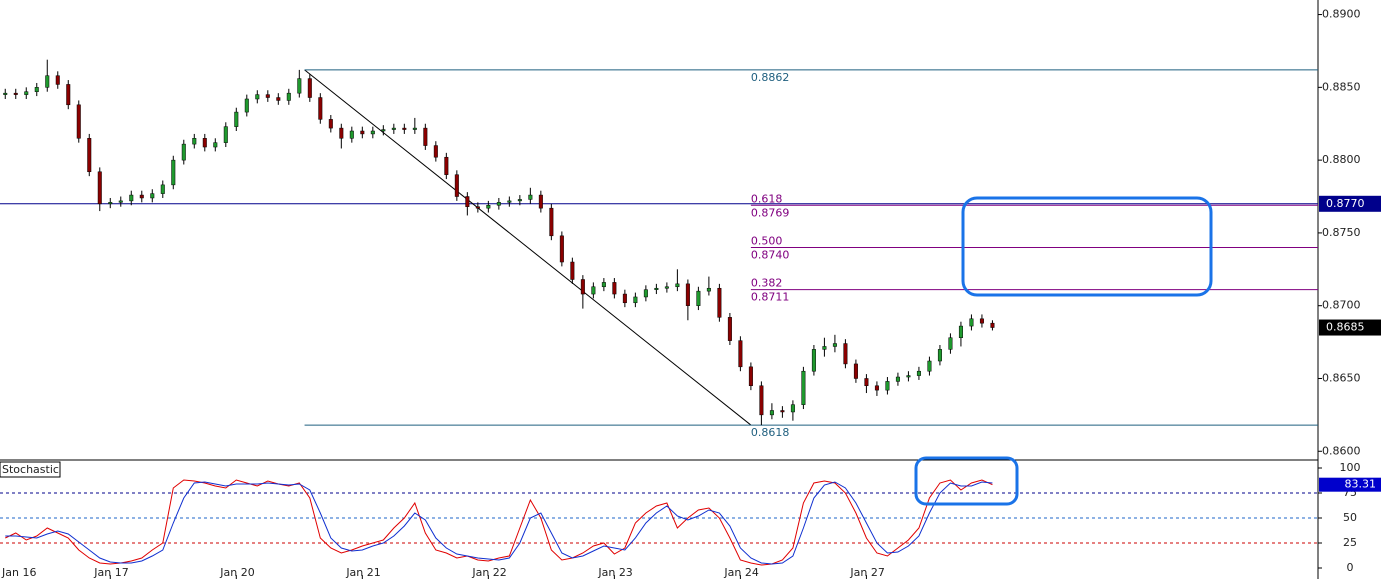  I want to click on y-tick-label: 0.8800, so click(1341, 159).